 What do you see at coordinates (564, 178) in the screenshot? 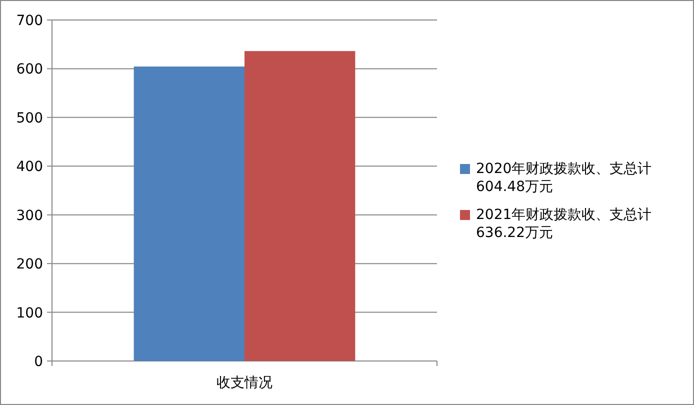
I see `legend-label: 2020年财政拨款收、支总计604.48万元` at bounding box center [564, 178].